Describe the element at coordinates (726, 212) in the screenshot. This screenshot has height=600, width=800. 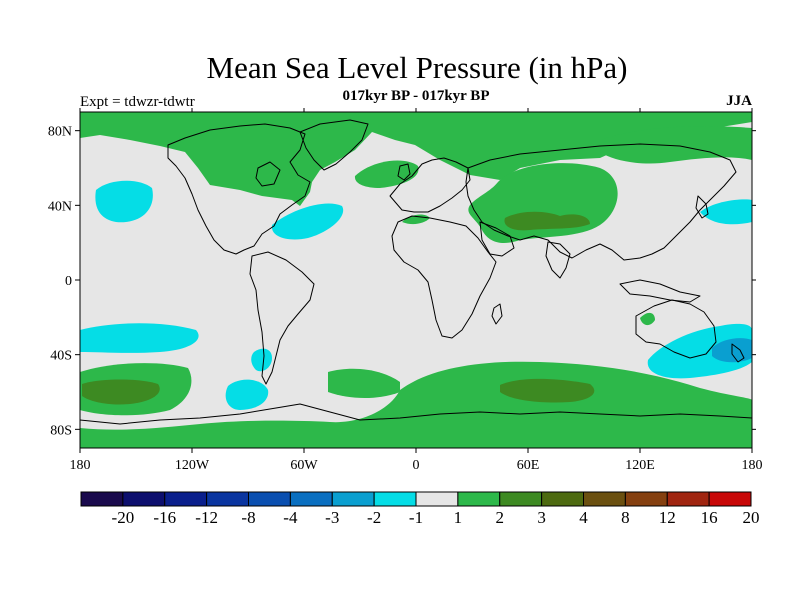
I see `northwest-pacific-low` at that location.